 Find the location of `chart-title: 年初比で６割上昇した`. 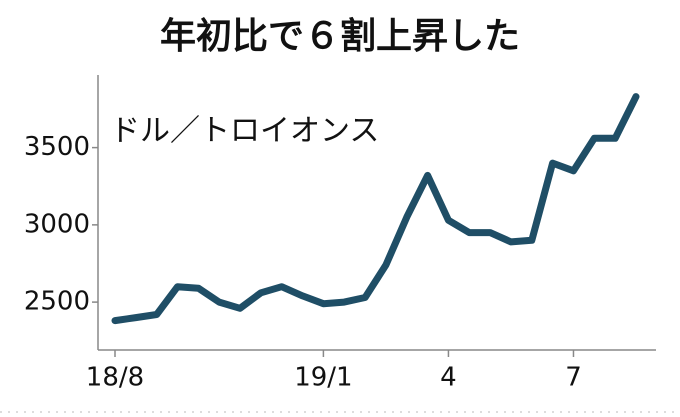

chart-title: 年初比で６割上昇した is located at coordinates (340, 36).